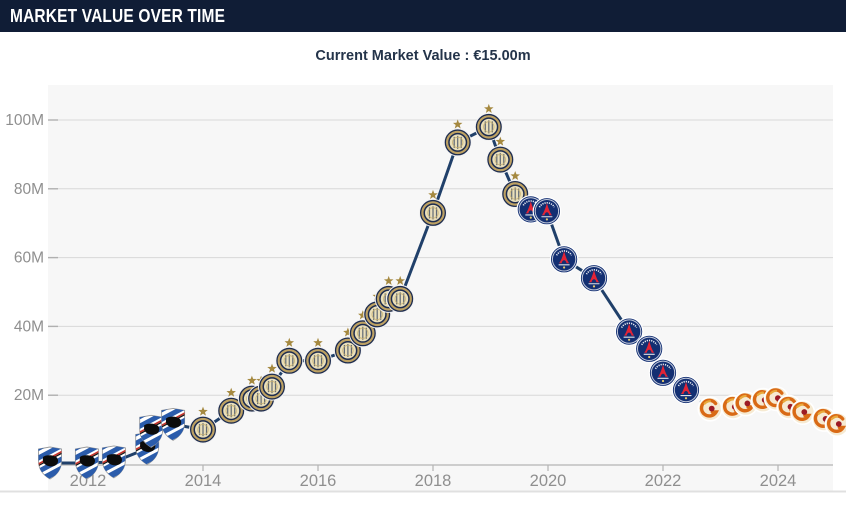  What do you see at coordinates (29, 326) in the screenshot?
I see `y-axis-label: 40M` at bounding box center [29, 326].